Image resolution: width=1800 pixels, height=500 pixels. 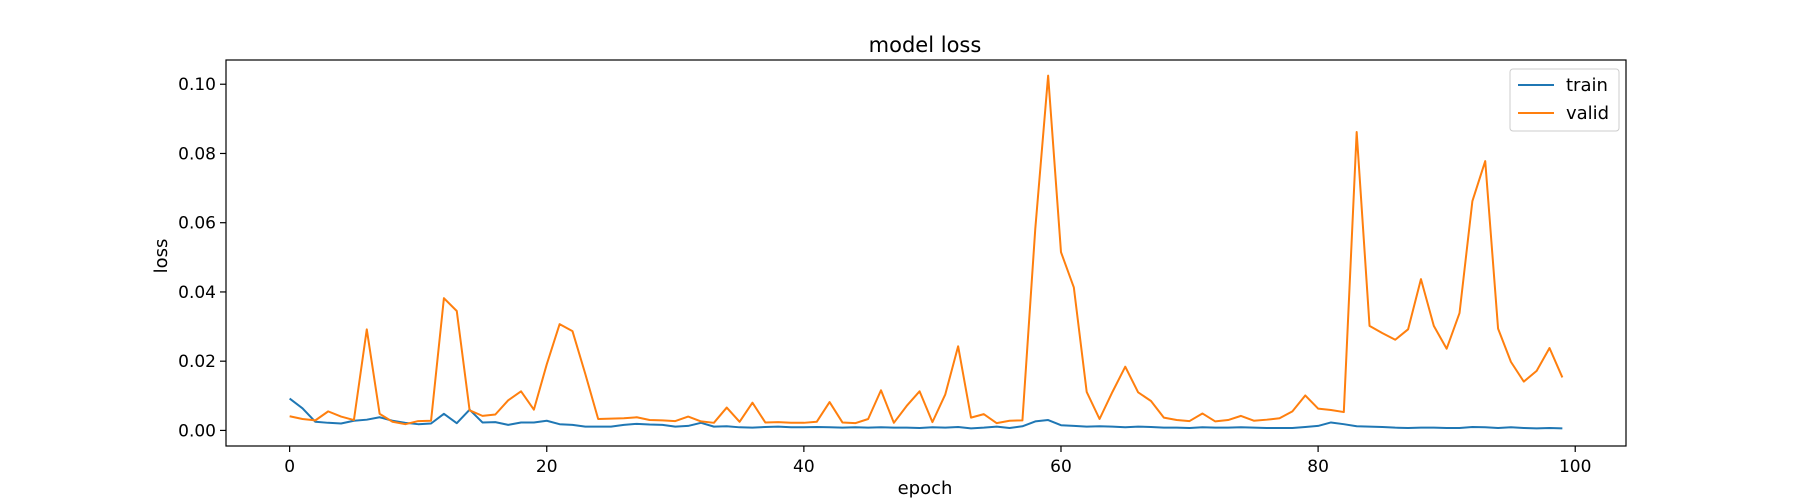 I want to click on x-axis-title: epoch, so click(x=925, y=488).